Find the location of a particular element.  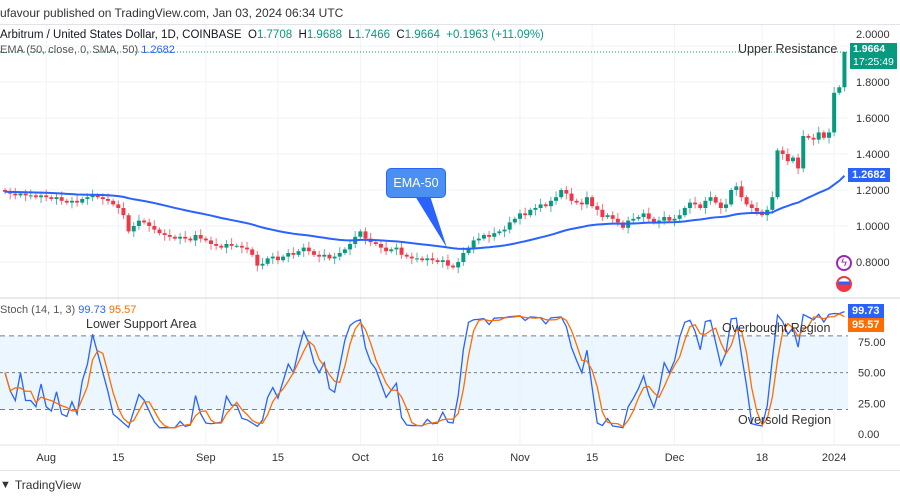

upper-resistance-label: Upper Resistance is located at coordinates (788, 49).